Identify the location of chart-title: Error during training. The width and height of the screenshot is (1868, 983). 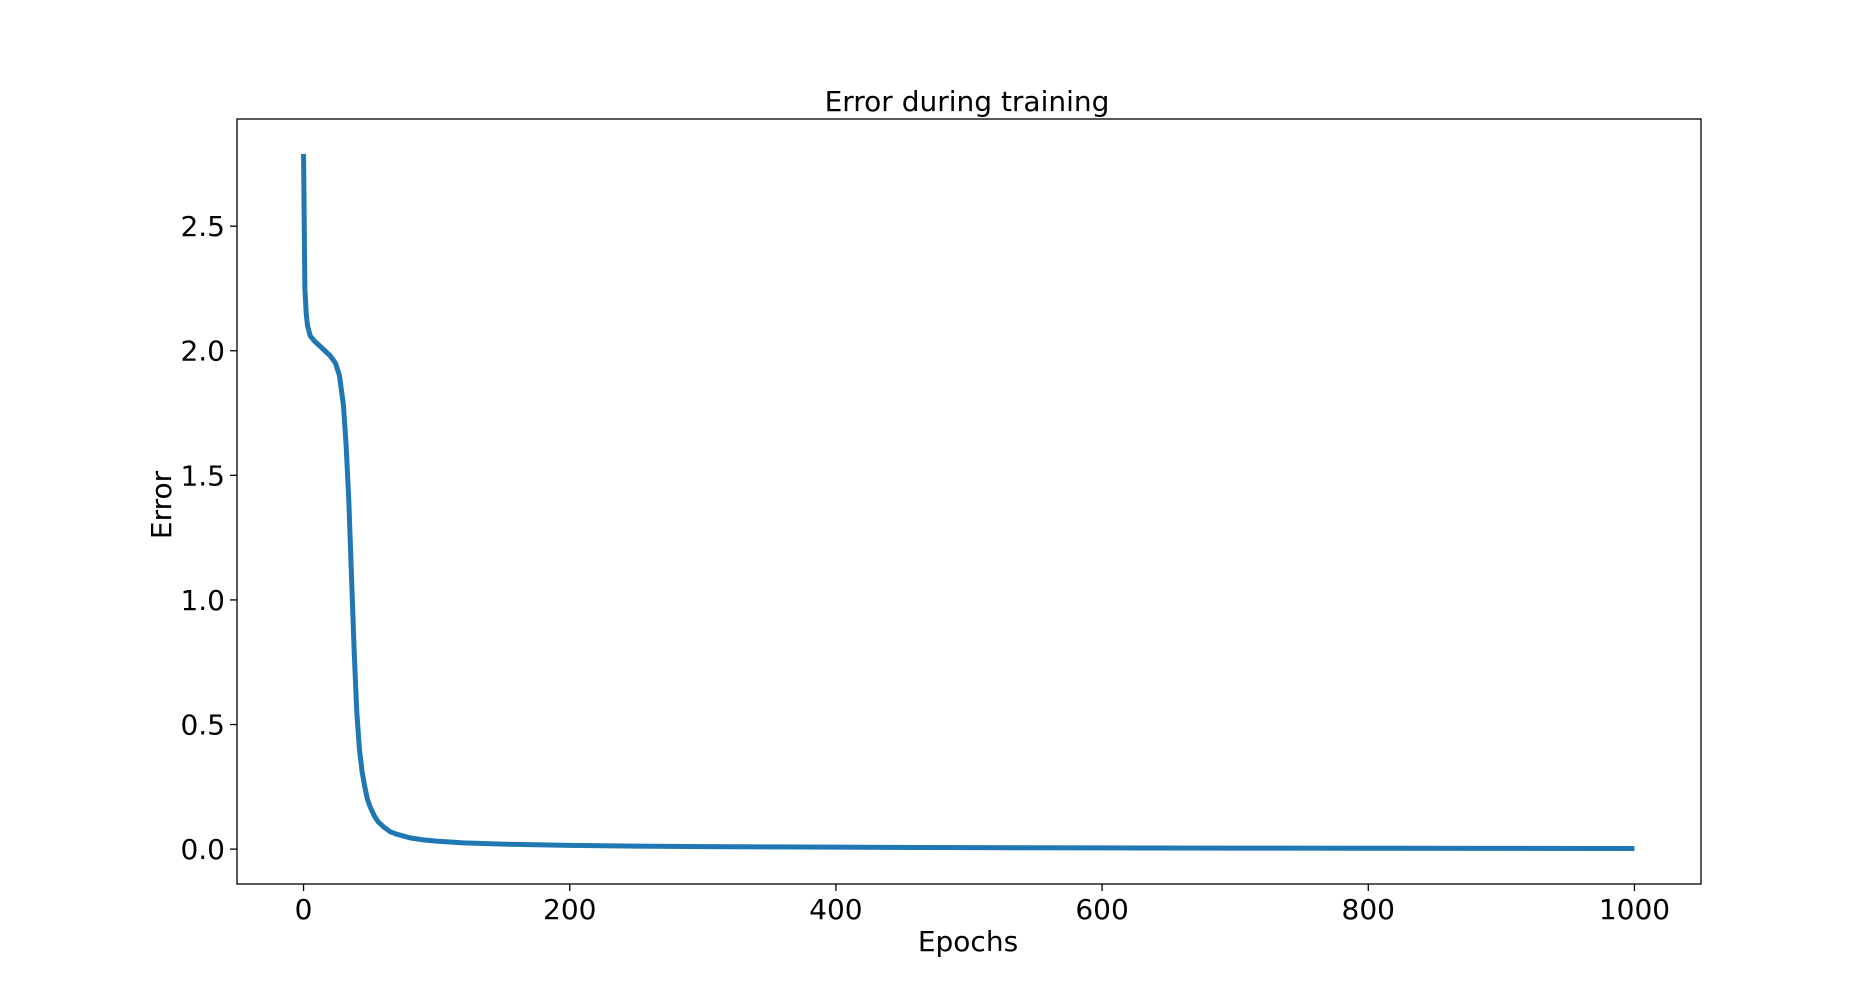
(967, 101).